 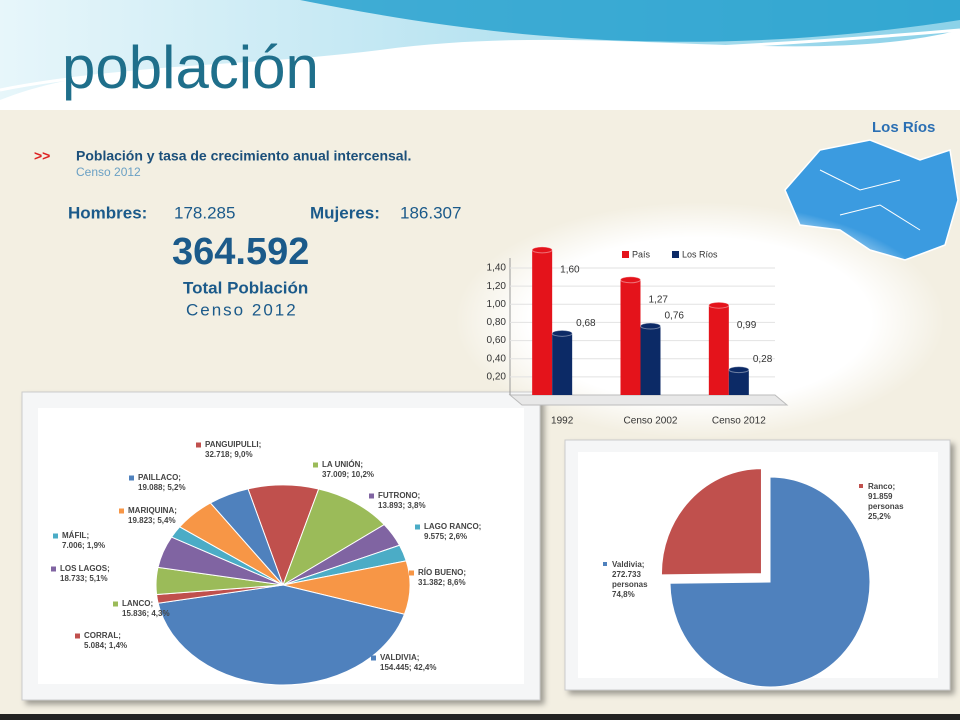 I want to click on men-label: Hombres:, so click(x=107, y=212).